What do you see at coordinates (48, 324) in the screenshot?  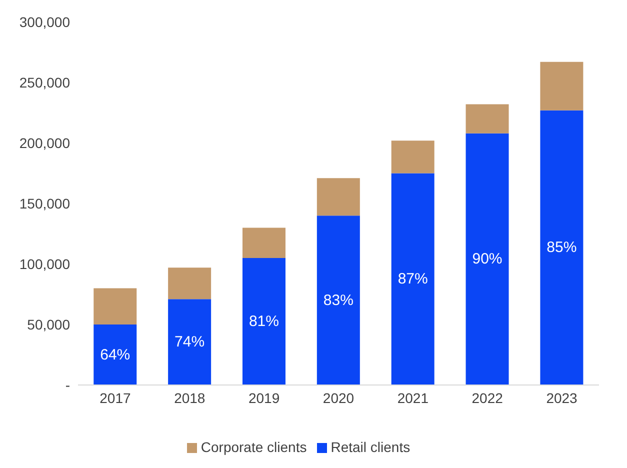 I see `y-tick-label: 50,000` at bounding box center [48, 324].